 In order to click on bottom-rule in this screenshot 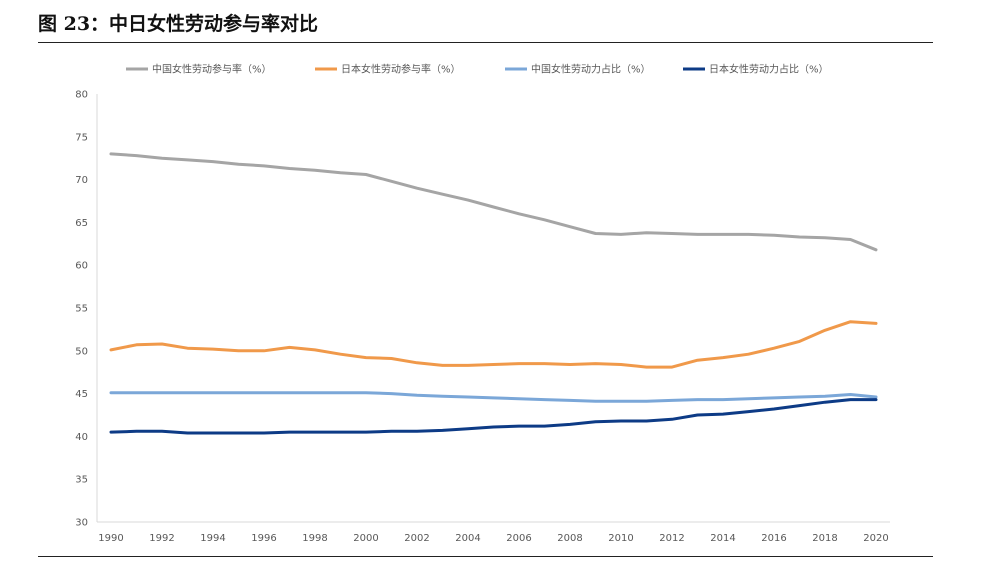, I will do `click(485, 556)`.